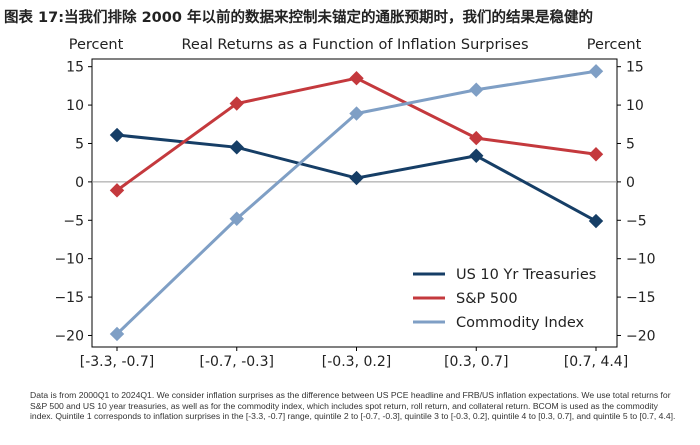  I want to click on legend-label: Commodity Index, so click(520, 323).